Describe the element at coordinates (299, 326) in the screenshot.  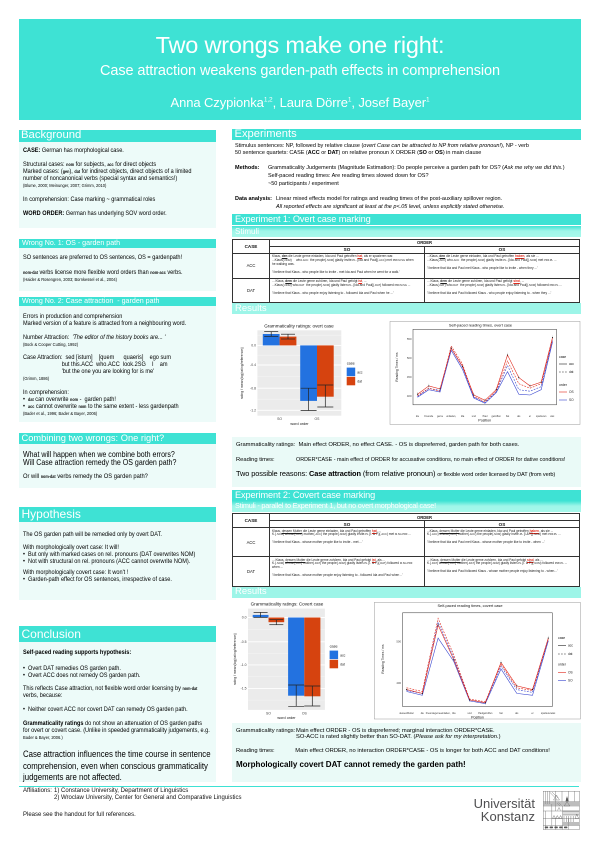
I see `svg-text:Grammaticality ratings: overt: Grammaticality ratings: overt case` at that location.